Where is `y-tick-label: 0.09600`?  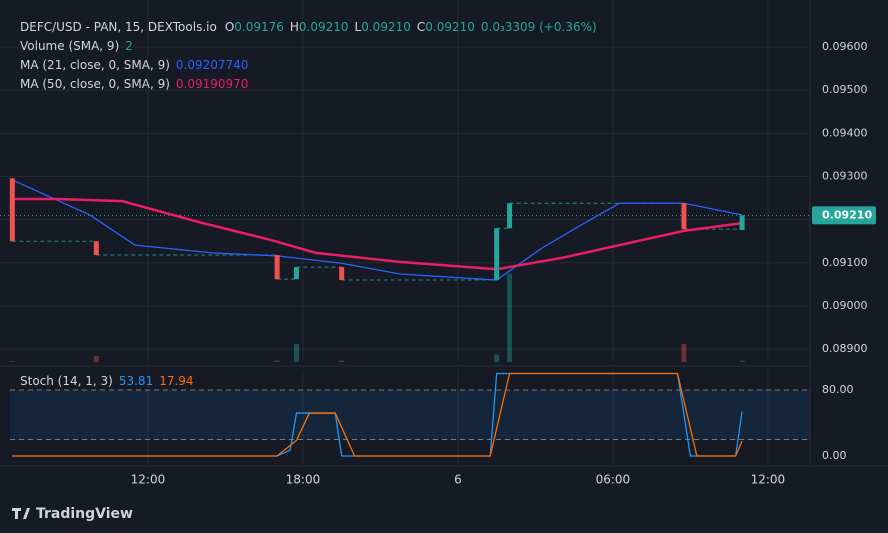
y-tick-label: 0.09600 is located at coordinates (845, 46).